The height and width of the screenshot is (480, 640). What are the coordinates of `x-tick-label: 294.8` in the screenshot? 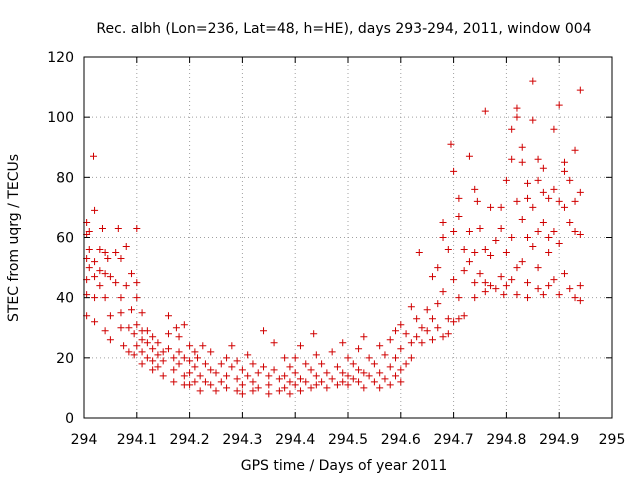 It's located at (506, 440).